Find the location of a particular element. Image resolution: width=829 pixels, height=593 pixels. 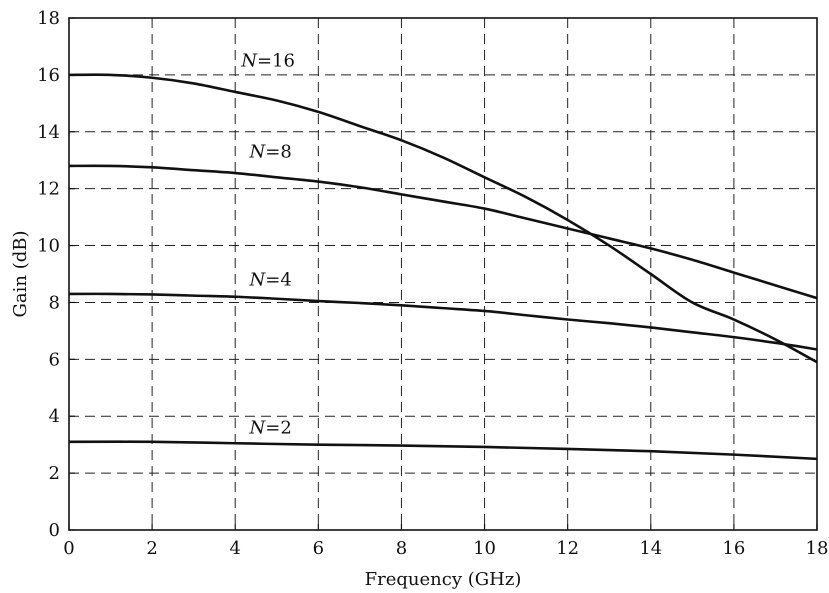

y-tick-label: 2 is located at coordinates (54, 473).